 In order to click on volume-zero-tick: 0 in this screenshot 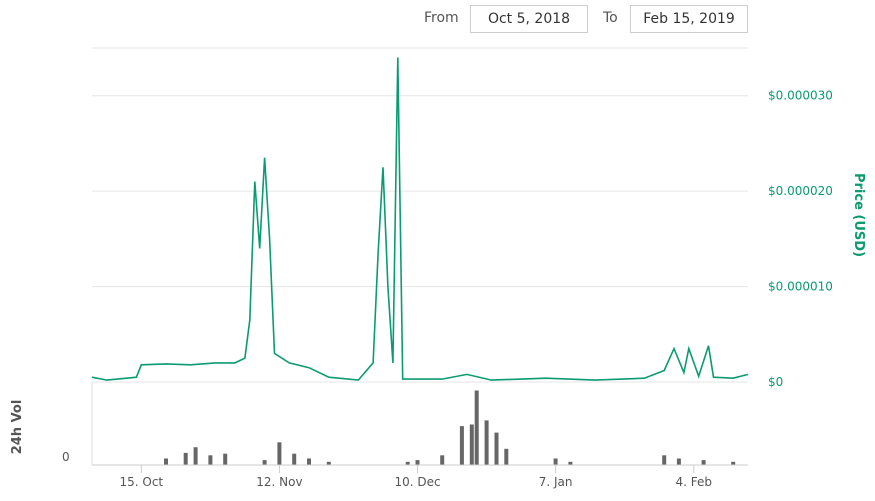, I will do `click(66, 457)`.